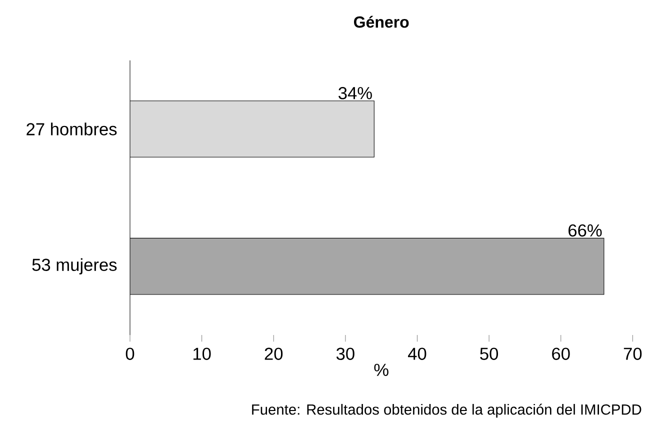 The height and width of the screenshot is (429, 649). I want to click on x-axis-title: %, so click(381, 370).